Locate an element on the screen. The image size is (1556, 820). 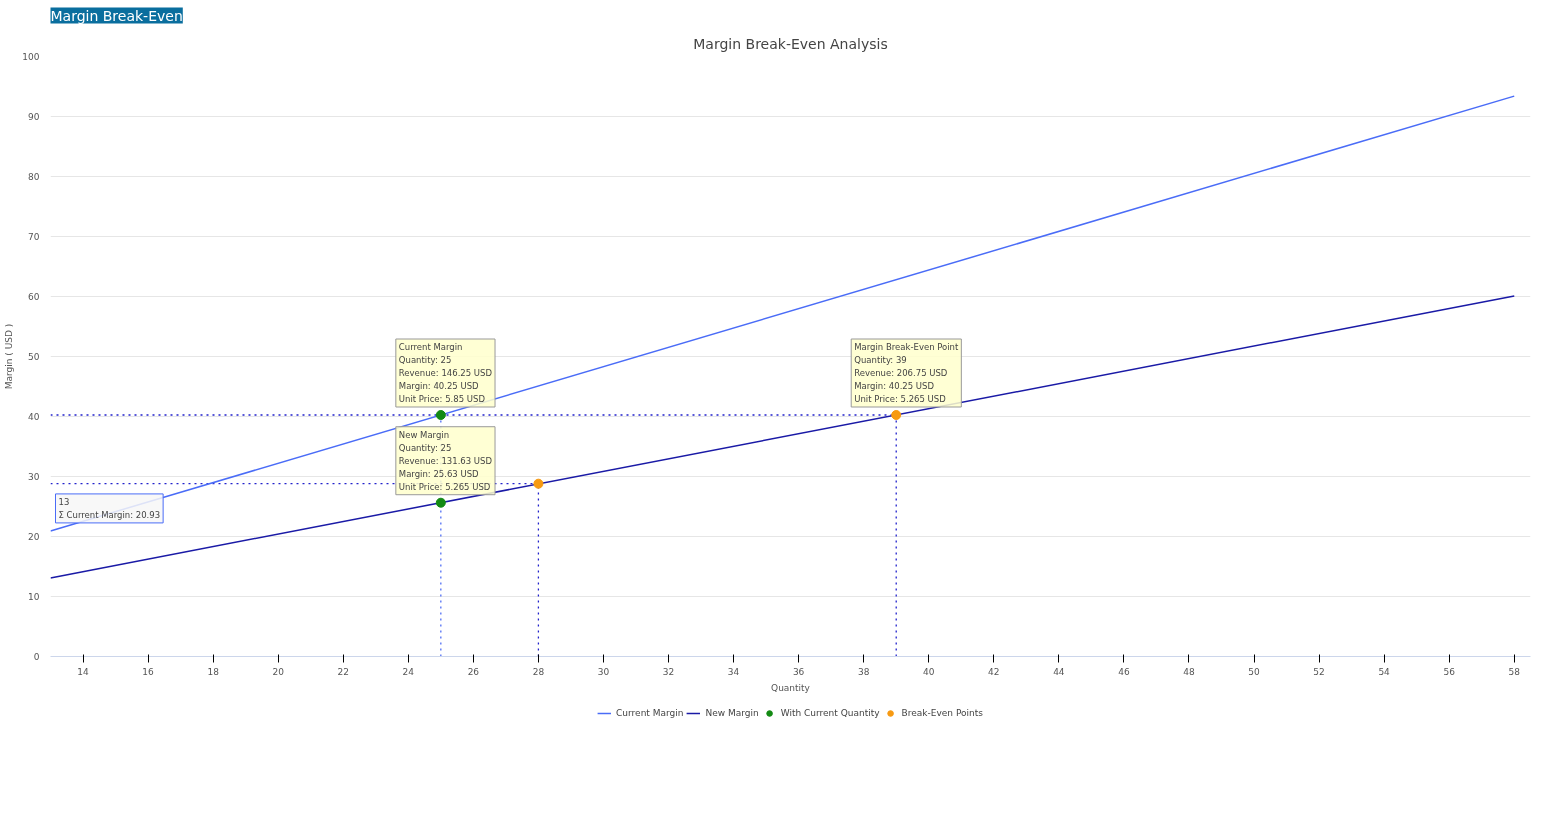
legend-label: With Current Quantity is located at coordinates (830, 713).